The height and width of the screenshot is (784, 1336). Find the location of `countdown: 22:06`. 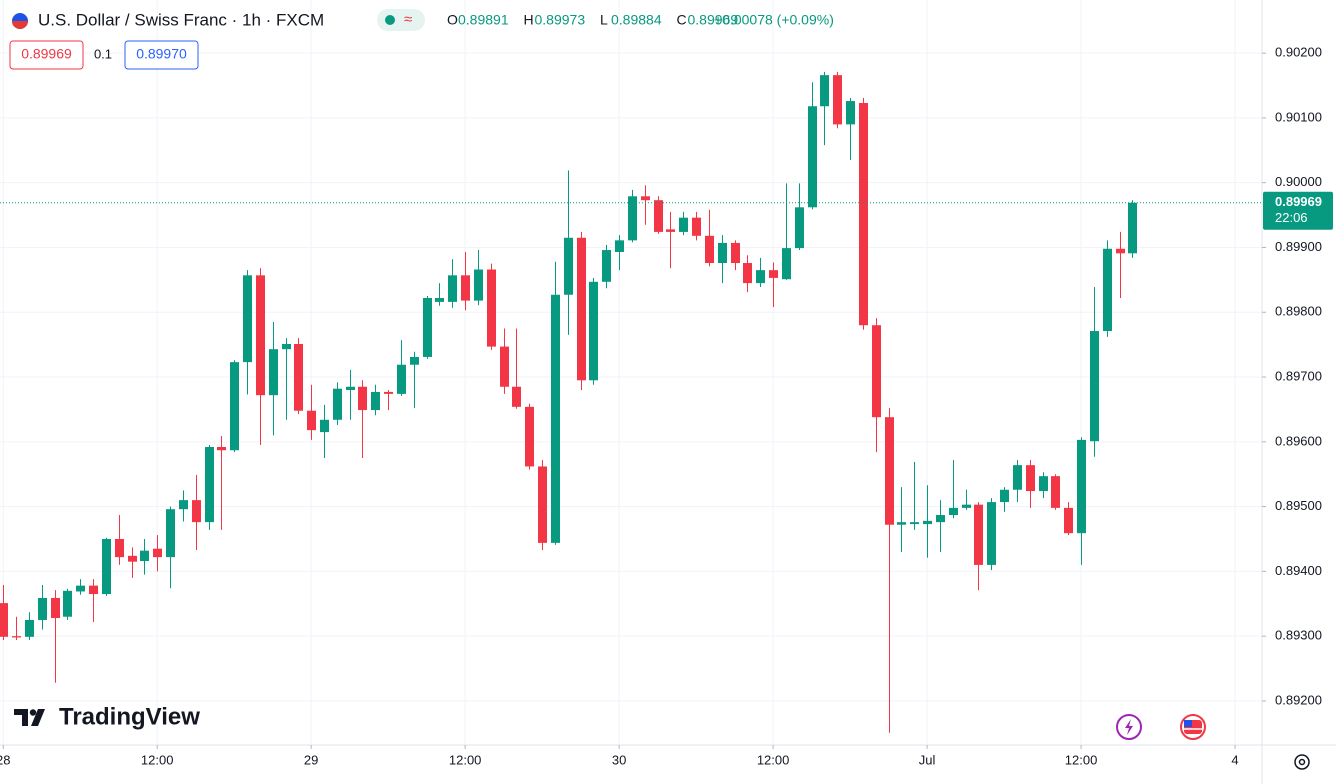

countdown: 22:06 is located at coordinates (1291, 217).